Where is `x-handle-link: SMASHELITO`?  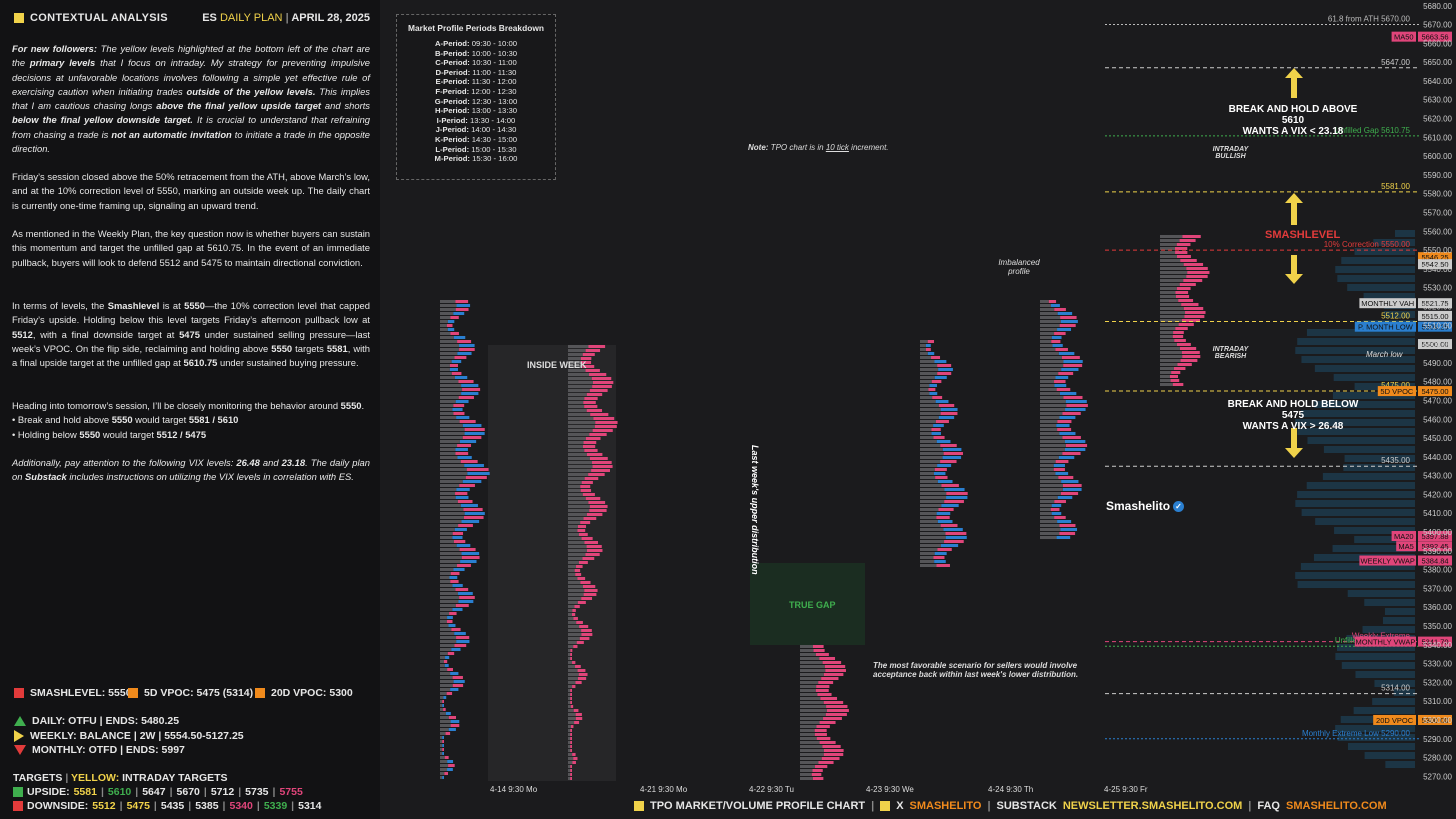
x-handle-link: SMASHELITO is located at coordinates (945, 806).